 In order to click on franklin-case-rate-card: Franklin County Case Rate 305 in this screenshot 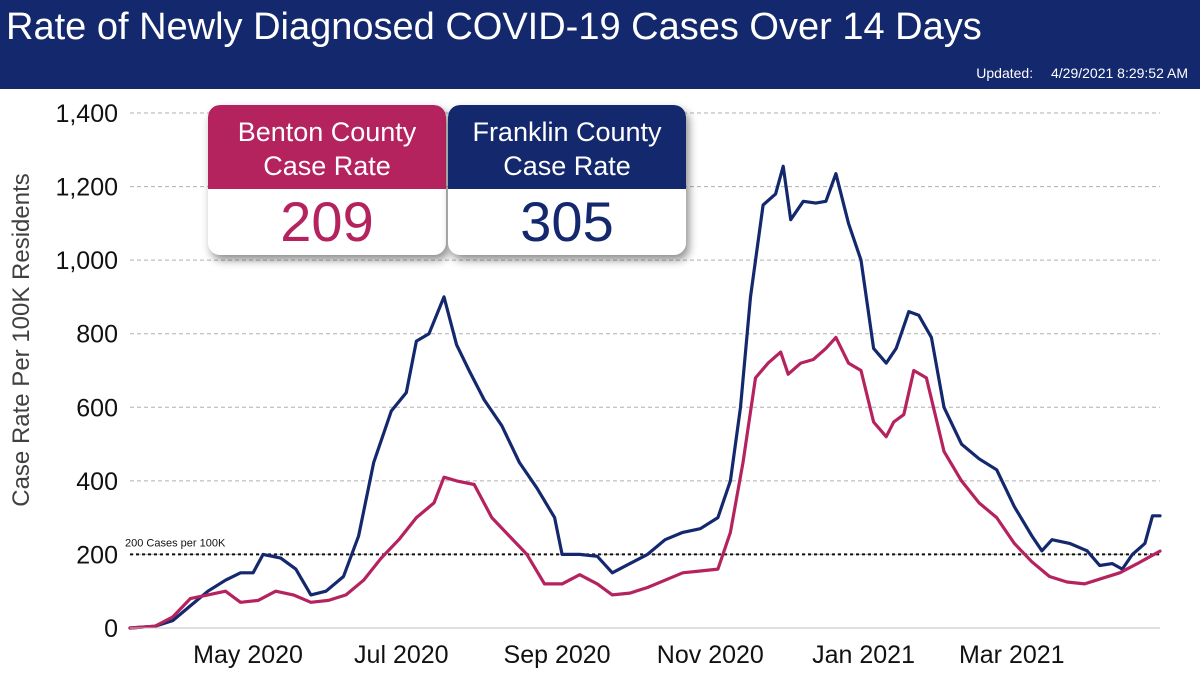, I will do `click(567, 180)`.